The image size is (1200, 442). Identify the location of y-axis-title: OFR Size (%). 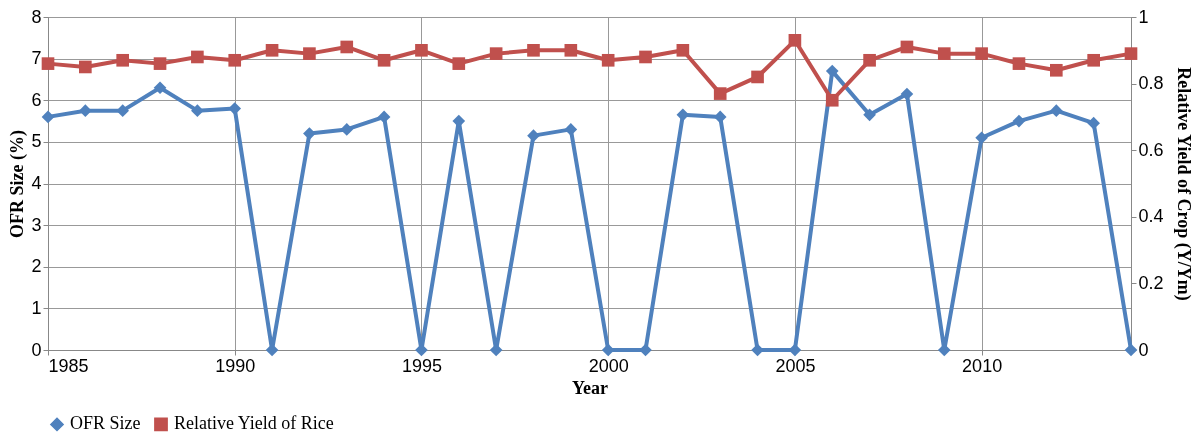
(18, 184).